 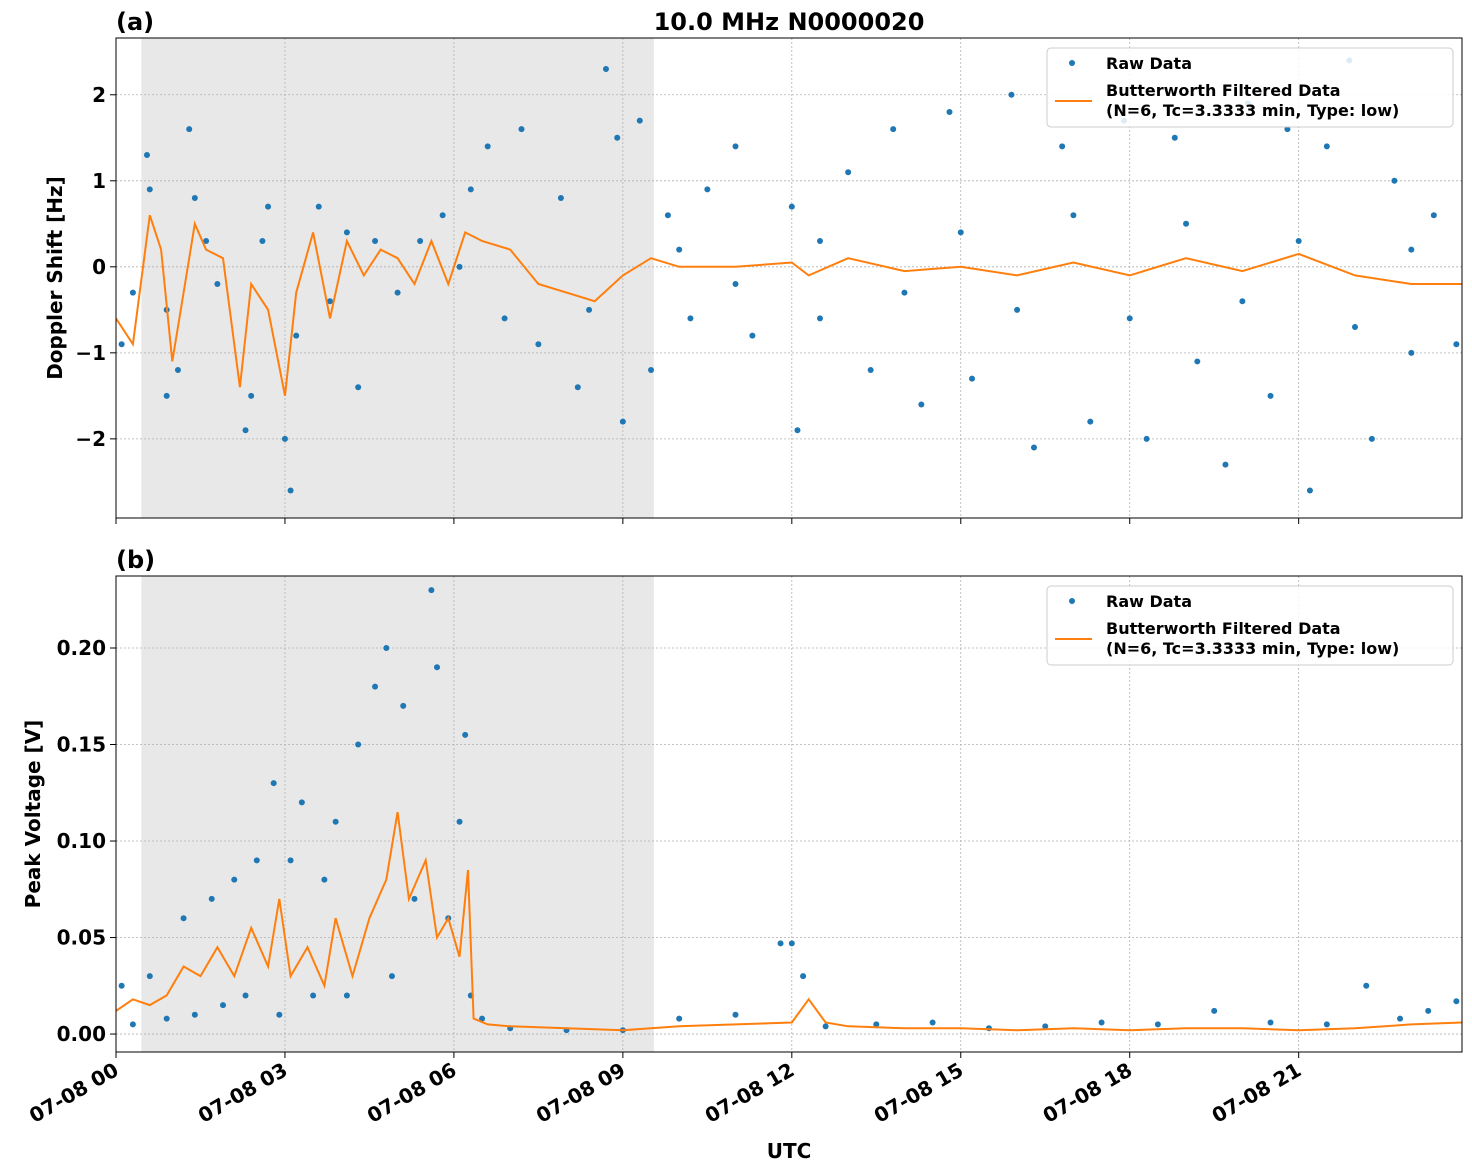 I want to click on filtered-line, so click(x=789, y=305).